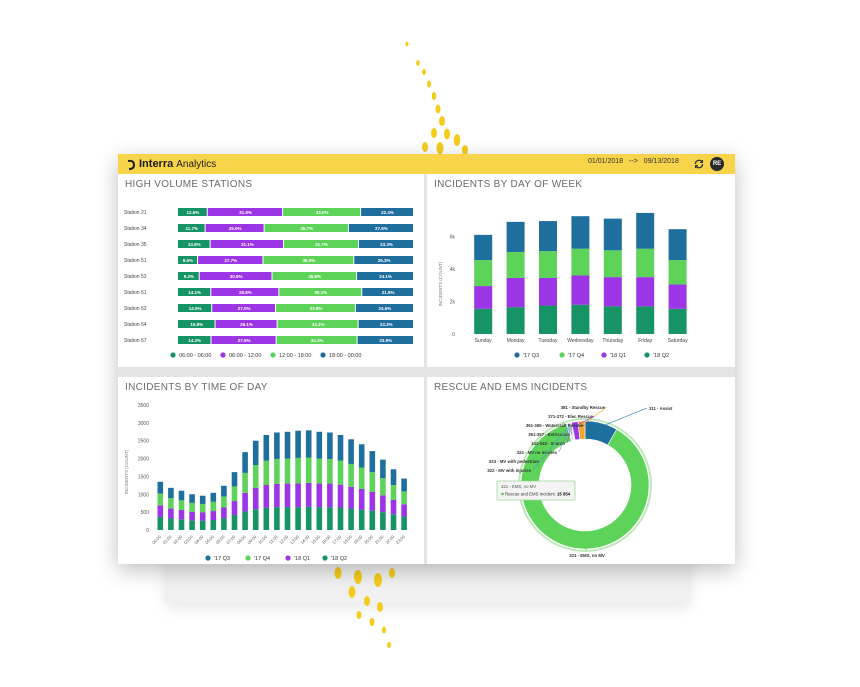 The width and height of the screenshot is (860, 687). Describe the element at coordinates (518, 486) in the screenshot. I see `tooltip-title: 321 - EMS, no MV` at that location.